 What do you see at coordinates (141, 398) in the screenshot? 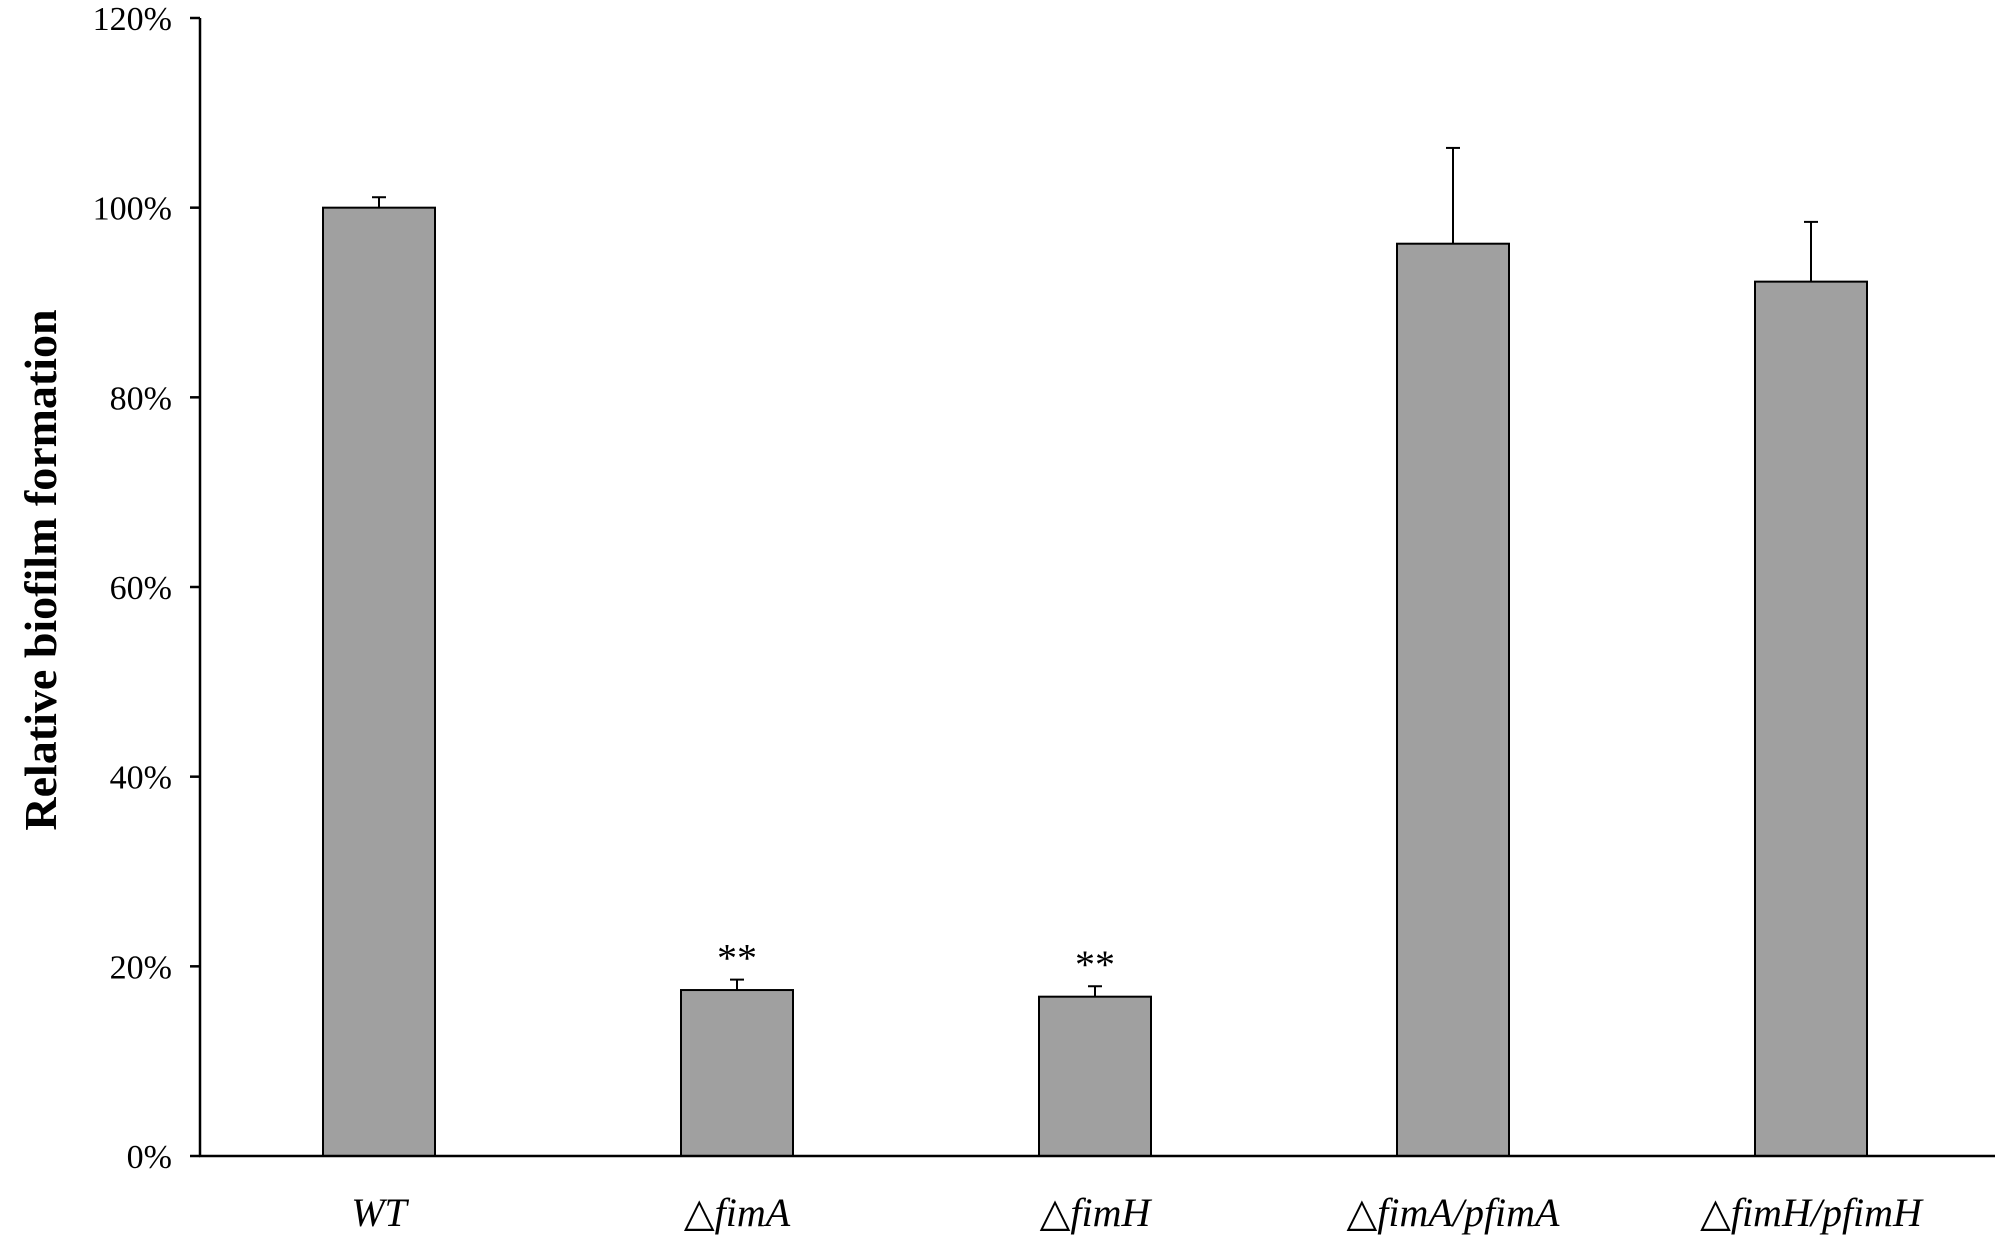
I see `y-tick-label: 80%` at bounding box center [141, 398].